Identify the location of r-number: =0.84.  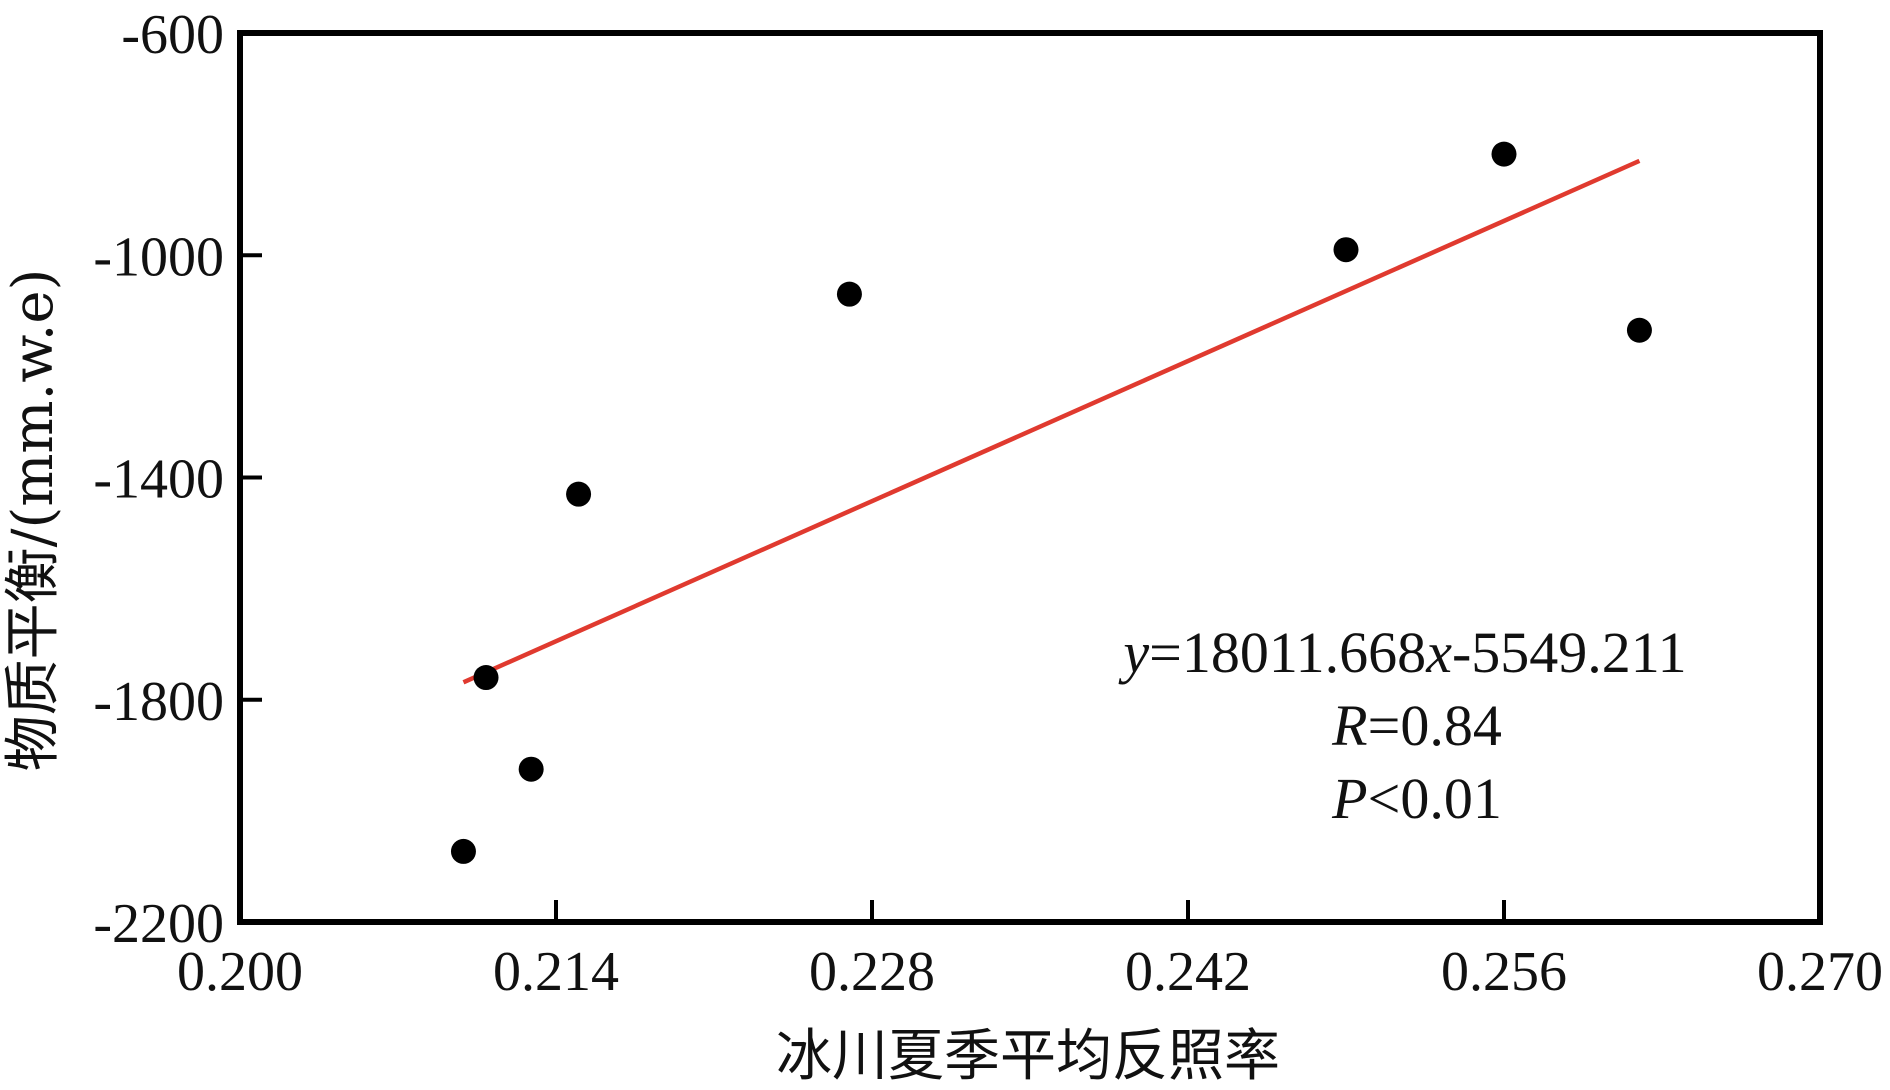
(1435, 725).